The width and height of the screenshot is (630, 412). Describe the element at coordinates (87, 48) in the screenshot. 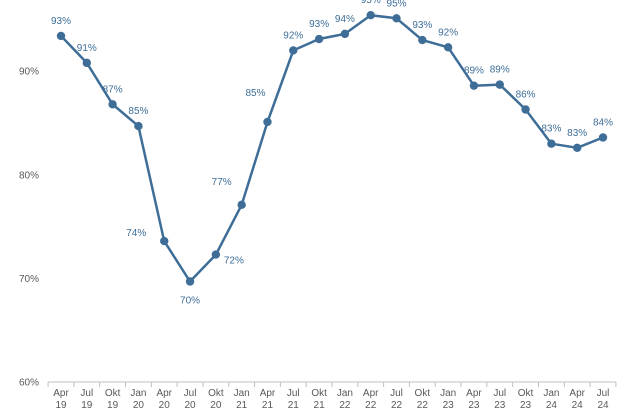

I see `data-label: 91%` at that location.